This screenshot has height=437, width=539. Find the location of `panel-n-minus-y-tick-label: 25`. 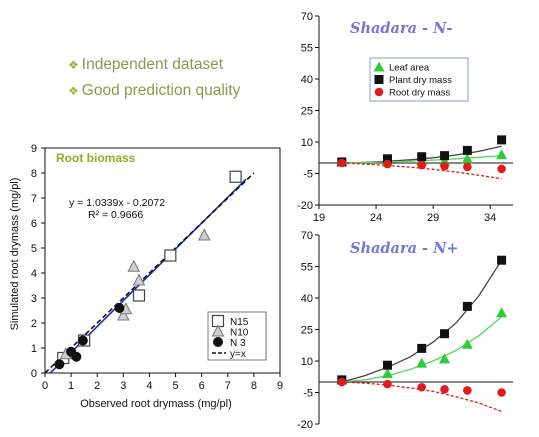

panel-n-minus-y-tick-label: 25 is located at coordinates (307, 112).